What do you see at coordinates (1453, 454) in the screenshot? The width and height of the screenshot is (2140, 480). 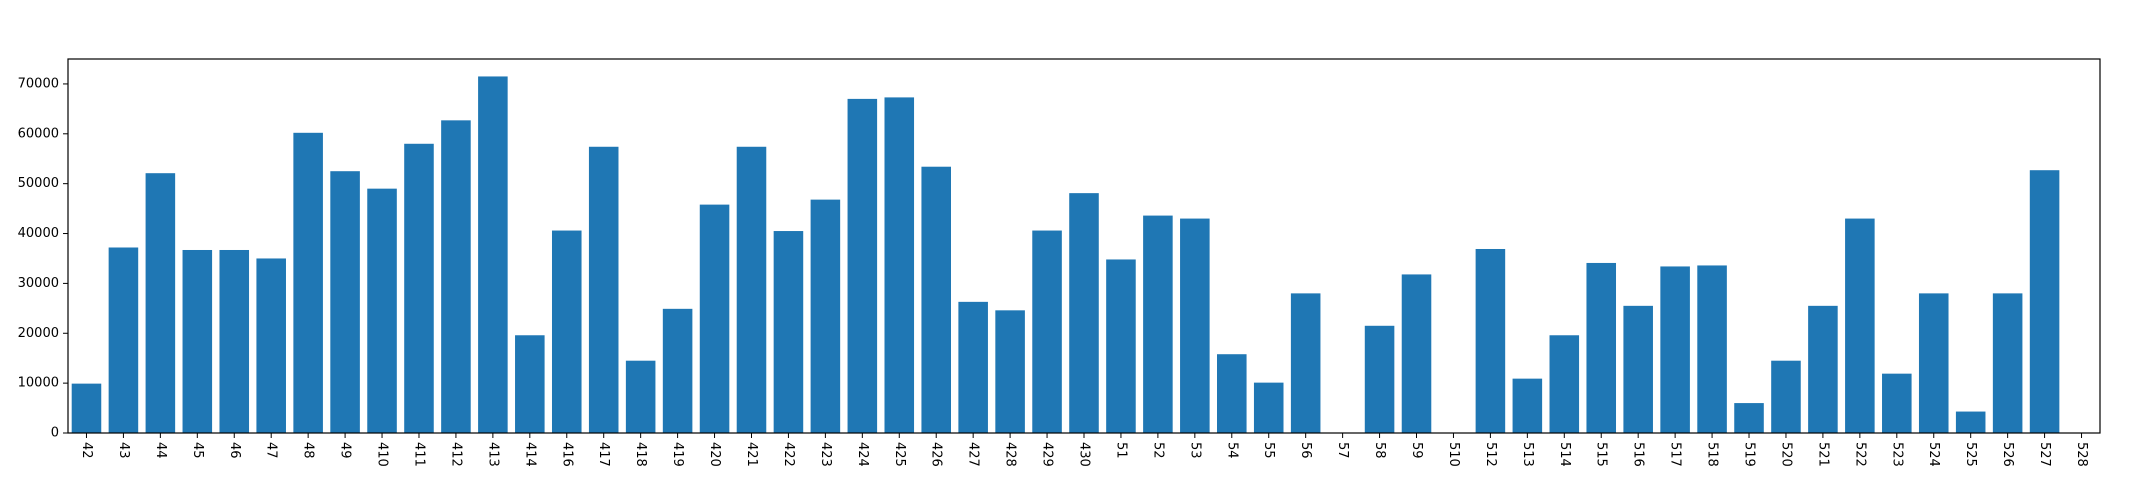 I see `x-tick-label: 510` at bounding box center [1453, 454].